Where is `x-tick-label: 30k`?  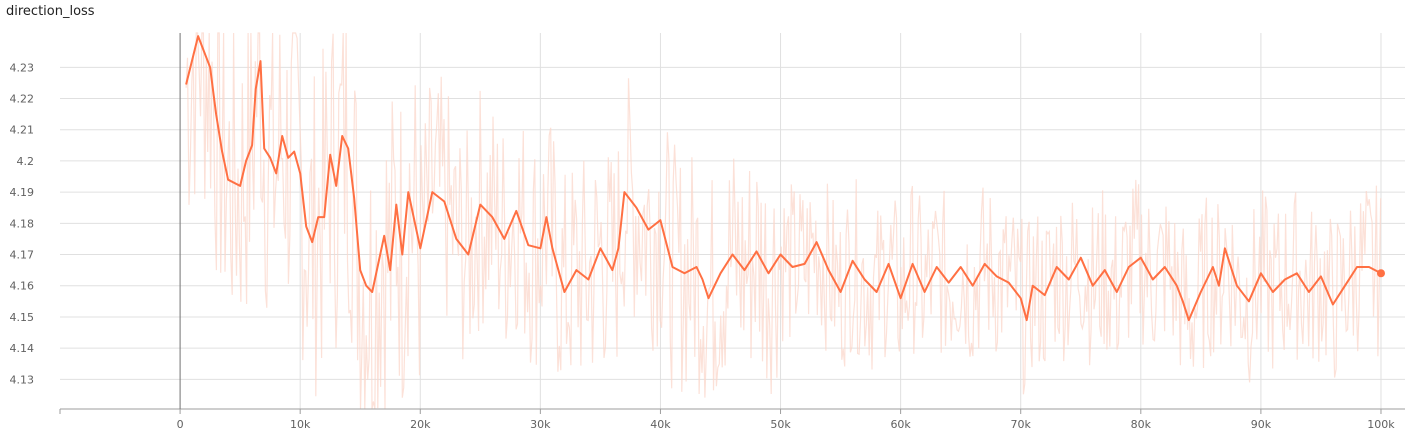
x-tick-label: 30k is located at coordinates (540, 424).